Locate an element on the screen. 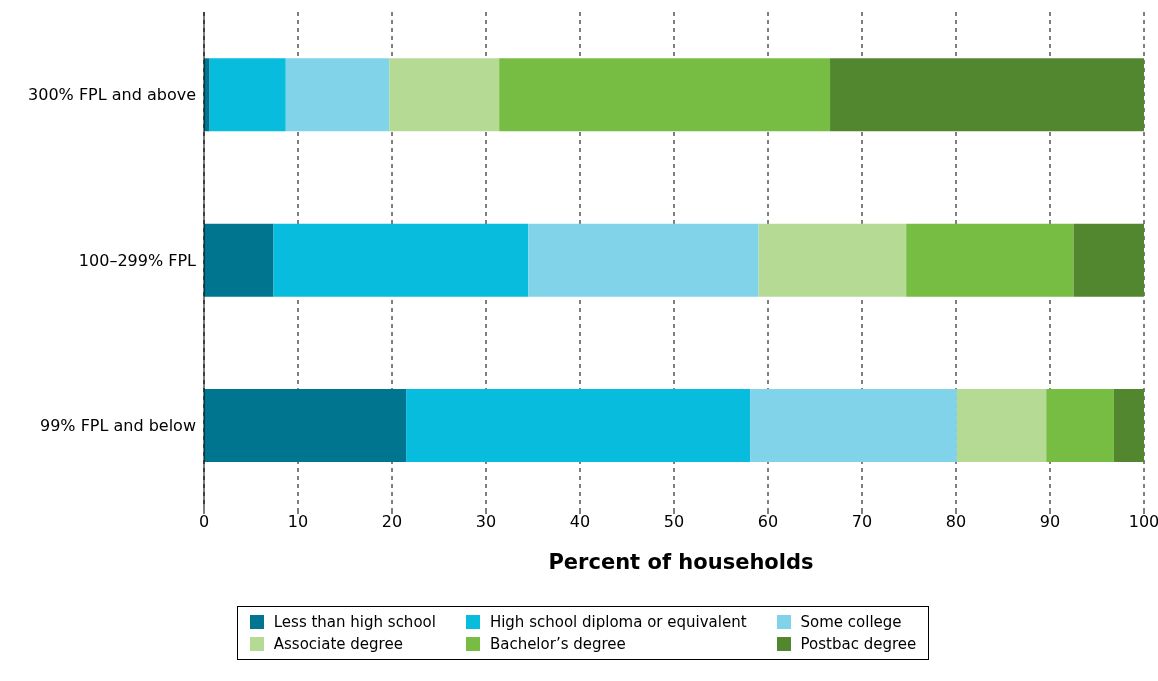 The image size is (1158, 681). x-tick-label: 90 is located at coordinates (1050, 522).